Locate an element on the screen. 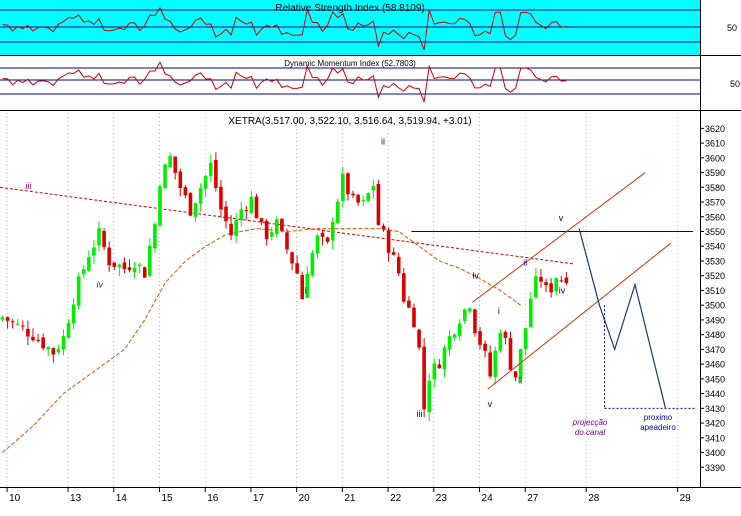 Image resolution: width=741 pixels, height=516 pixels. y-tick-label: 3510 is located at coordinates (715, 291).